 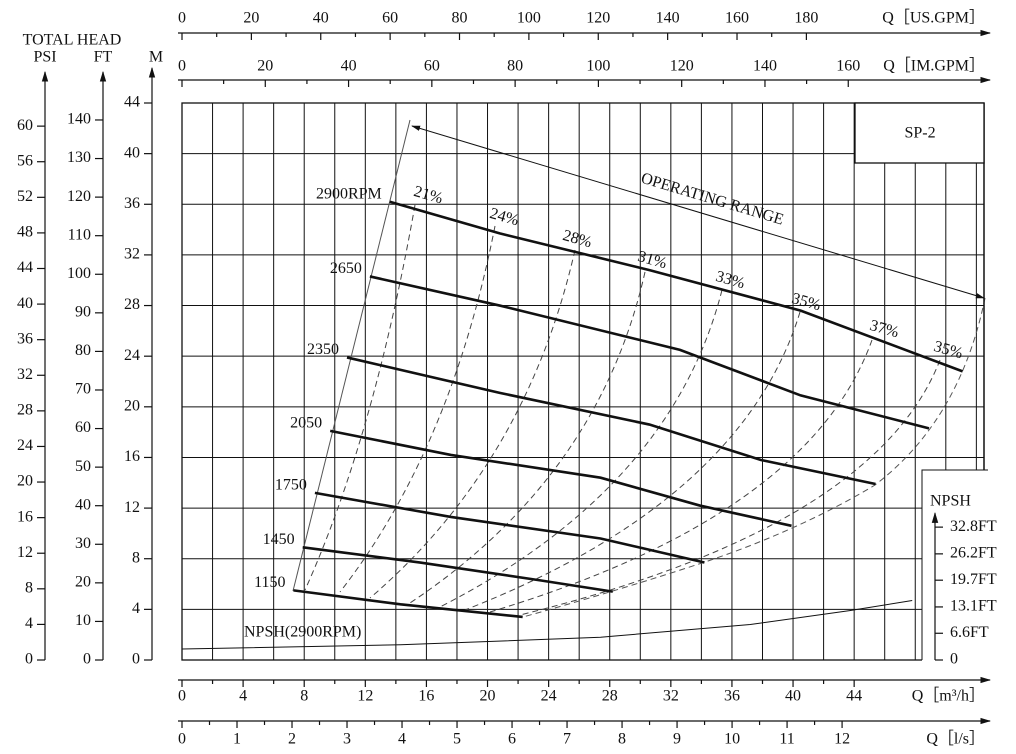 What do you see at coordinates (950, 501) in the screenshot?
I see `npsh-label: NPSH` at bounding box center [950, 501].